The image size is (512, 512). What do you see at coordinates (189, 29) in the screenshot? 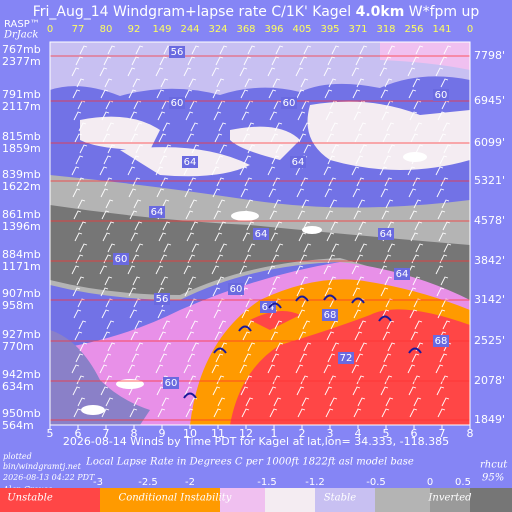
I see `w-star-value: 244` at bounding box center [189, 29].